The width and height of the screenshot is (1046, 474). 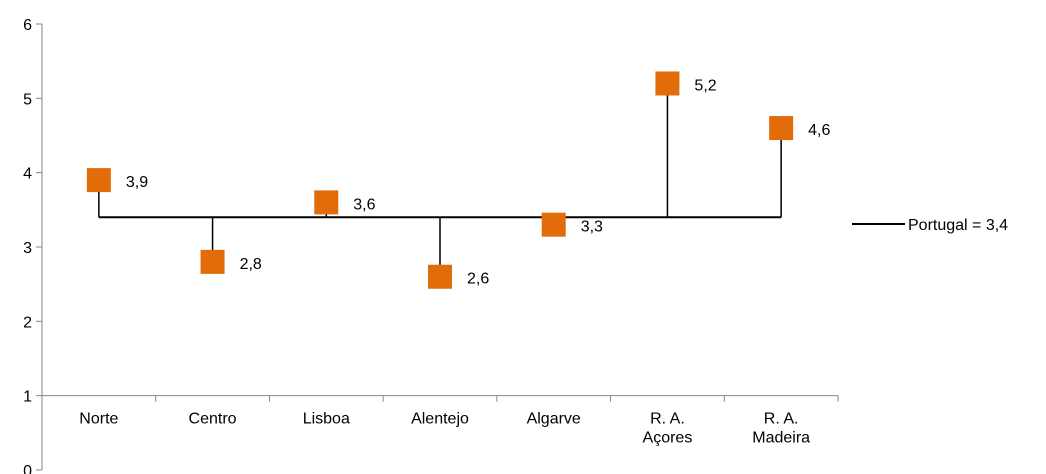 I want to click on data-label: 5,2, so click(x=705, y=85).